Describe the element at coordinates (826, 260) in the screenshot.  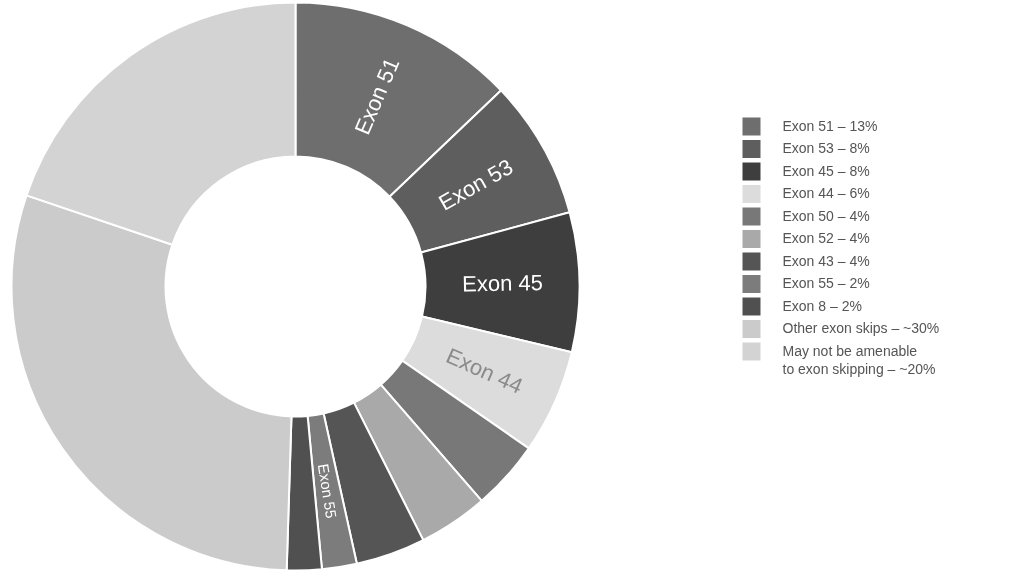
I see `legend-label: Exon 43 – 4%` at that location.